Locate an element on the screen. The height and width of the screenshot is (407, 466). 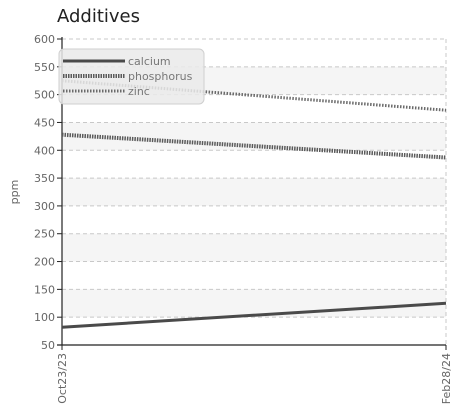
series-line-calcium is located at coordinates (254, 315).